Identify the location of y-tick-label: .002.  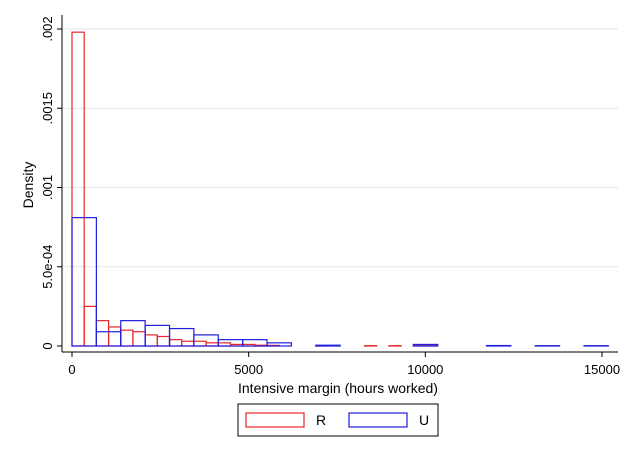
(47, 28).